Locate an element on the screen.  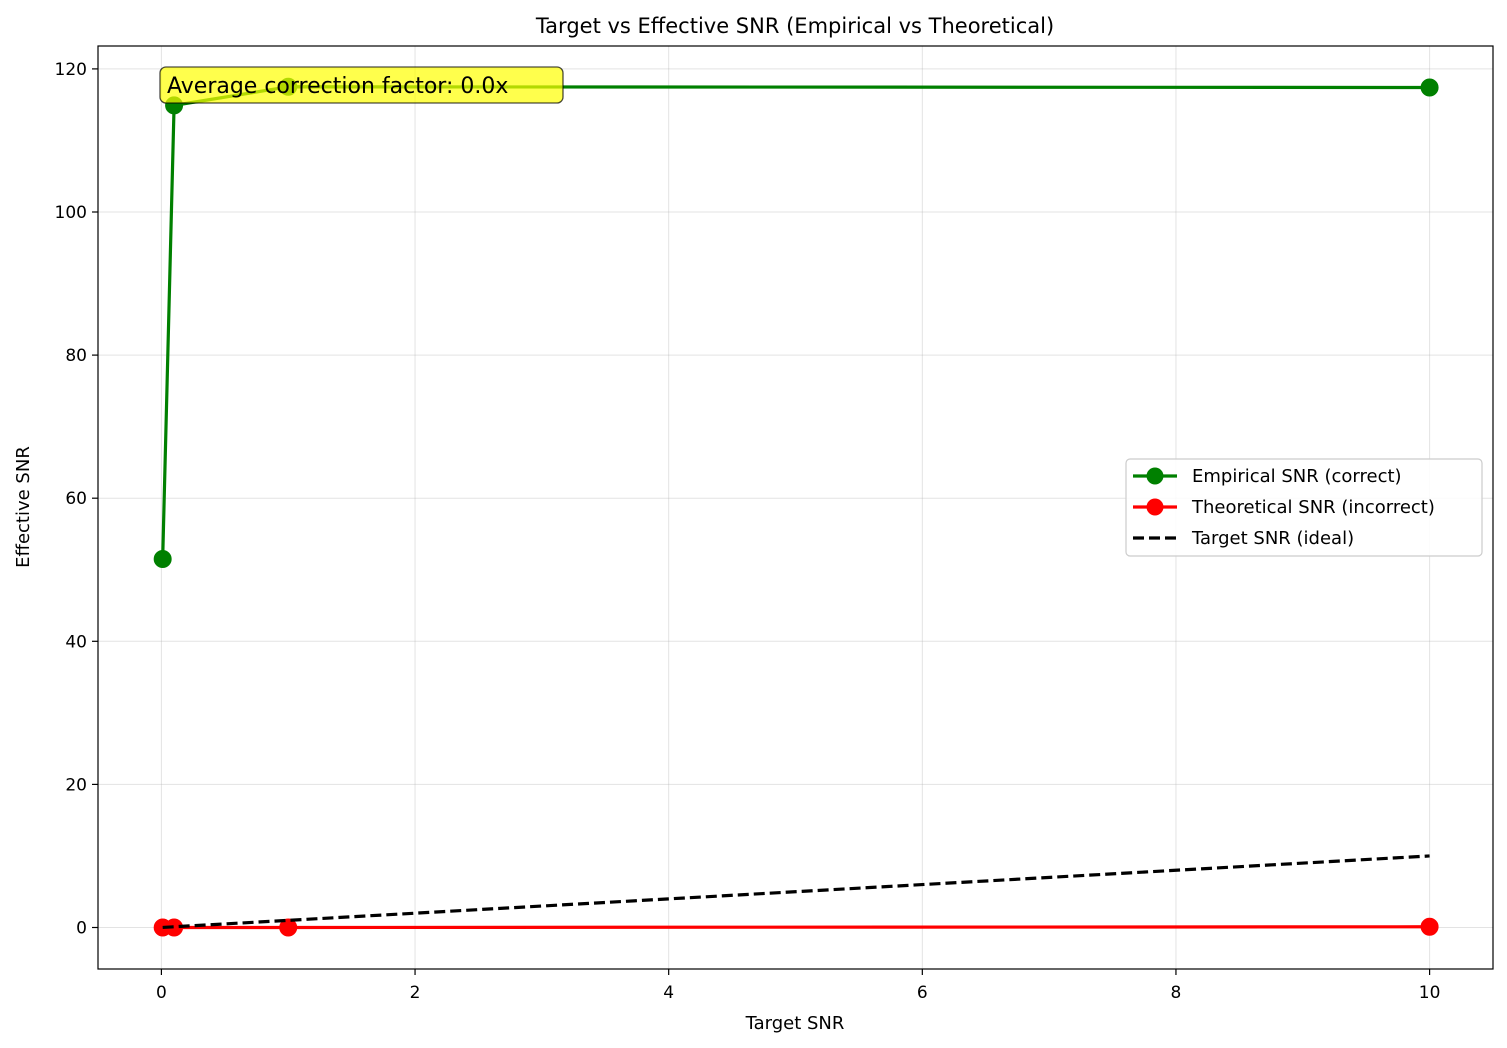
legend-label: Theoretical SNR (incorrect) is located at coordinates (1313, 507).